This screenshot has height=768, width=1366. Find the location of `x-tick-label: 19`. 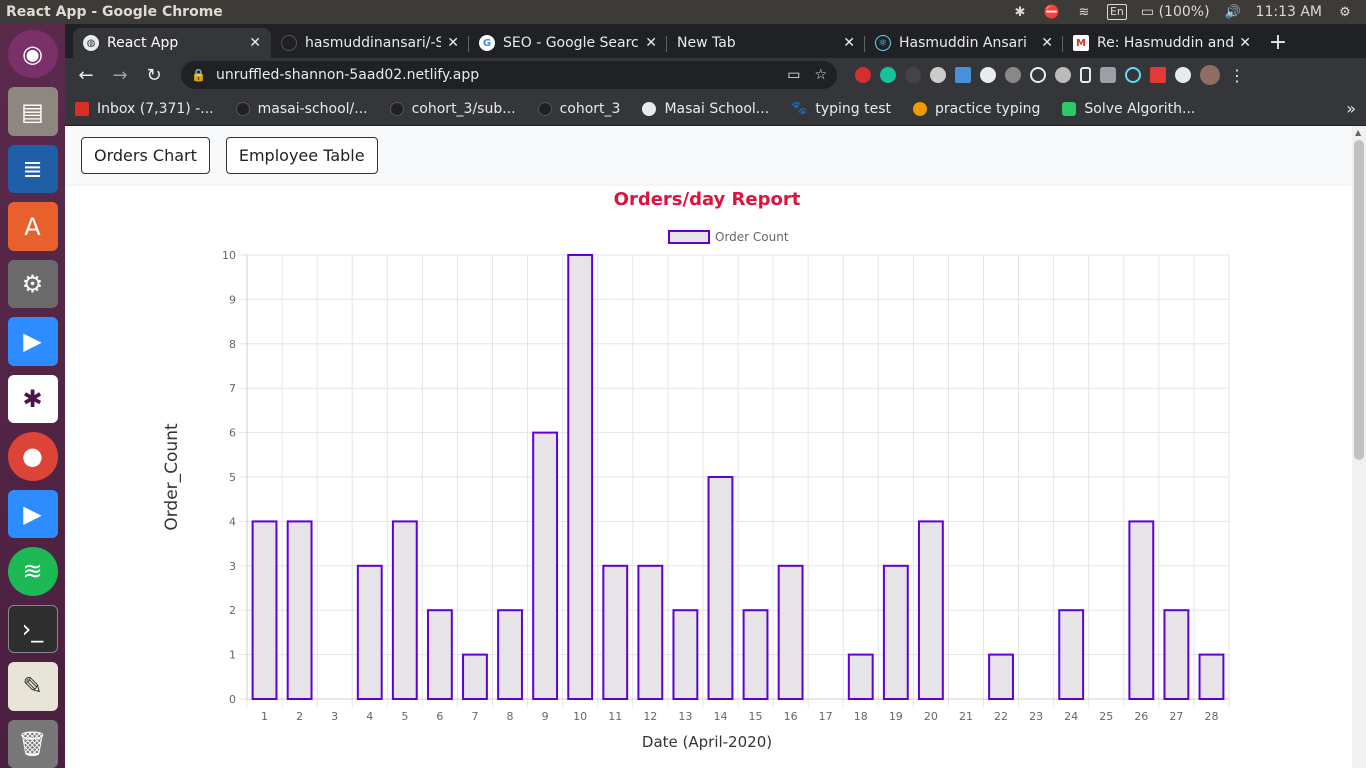

x-tick-label: 19 is located at coordinates (896, 716).